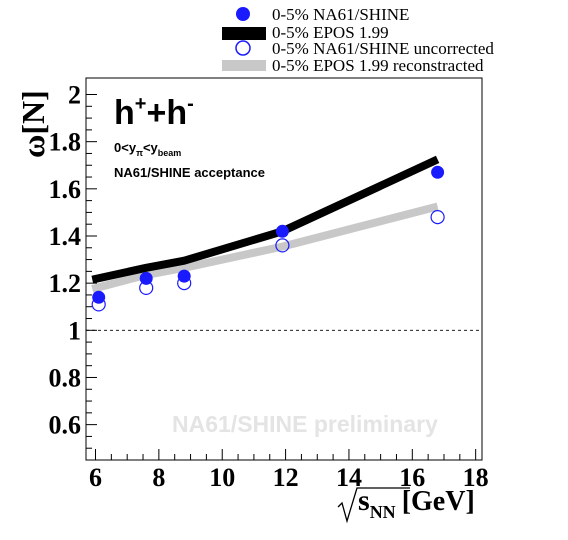 This screenshot has height=540, width=568. I want to click on y-tick-label: 2, so click(74, 95).